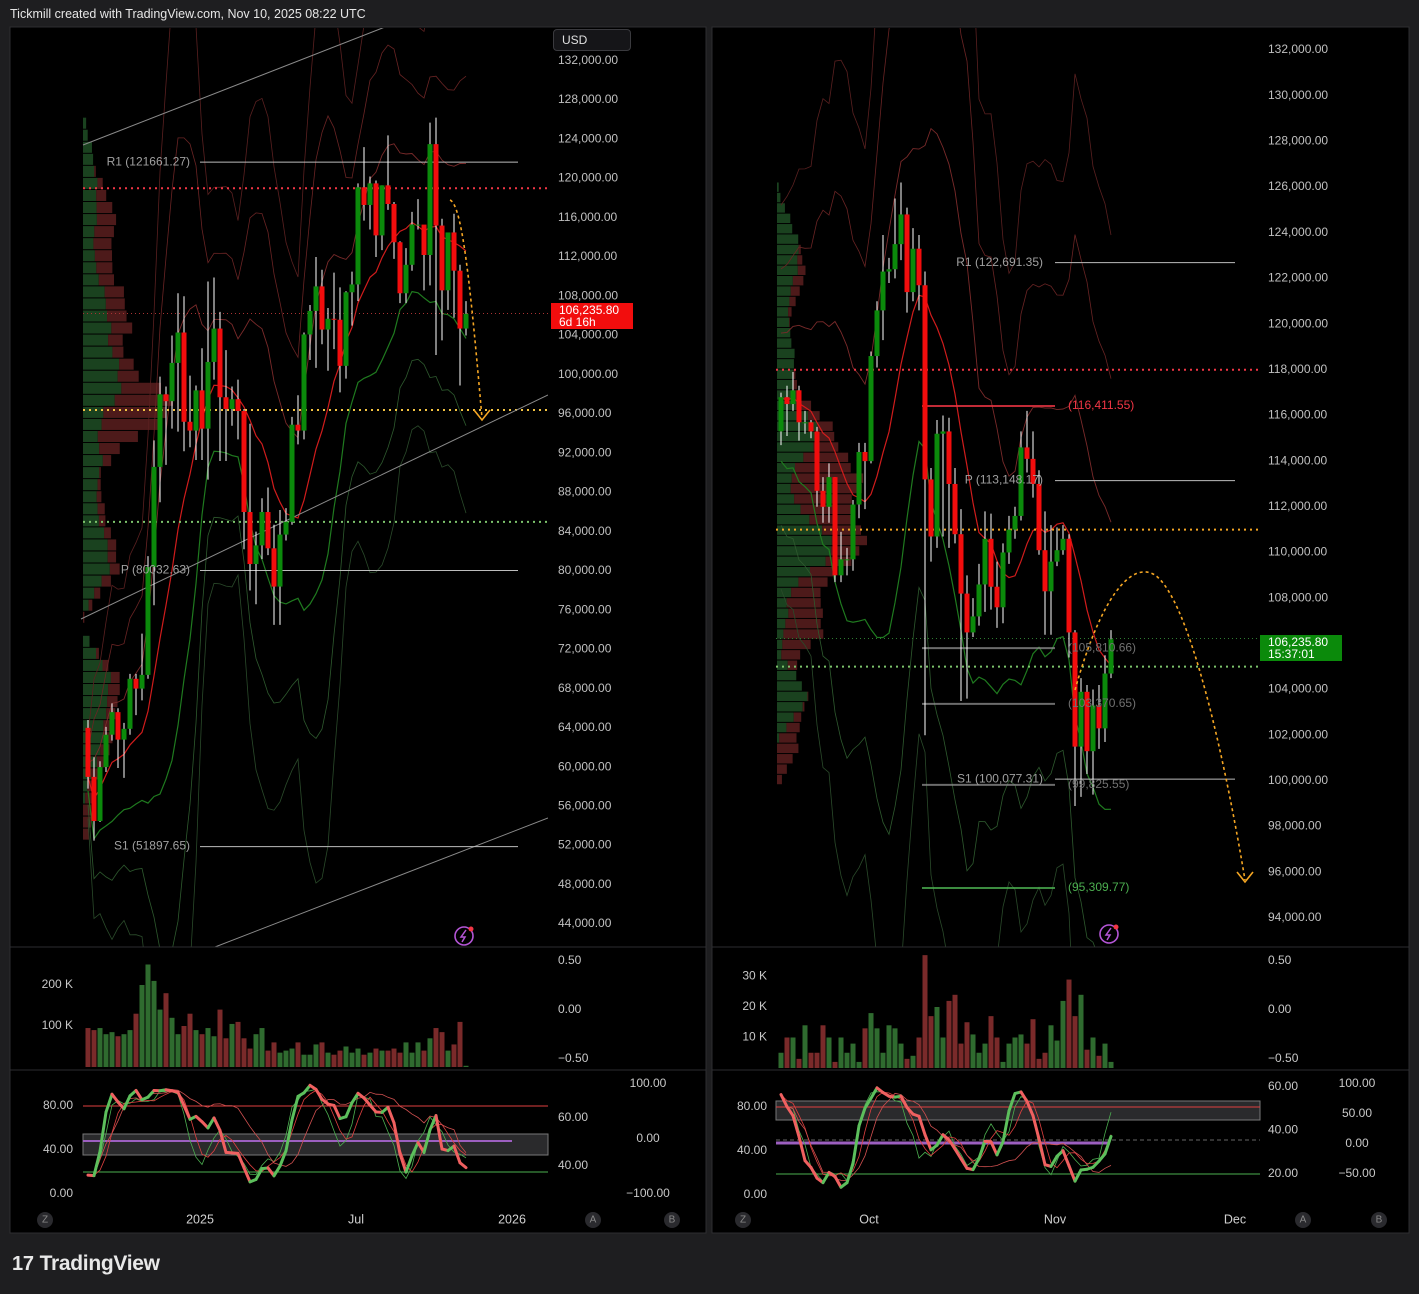 The image size is (1419, 1294). What do you see at coordinates (1018, 1110) in the screenshot?
I see `oscillator-zone` at bounding box center [1018, 1110].